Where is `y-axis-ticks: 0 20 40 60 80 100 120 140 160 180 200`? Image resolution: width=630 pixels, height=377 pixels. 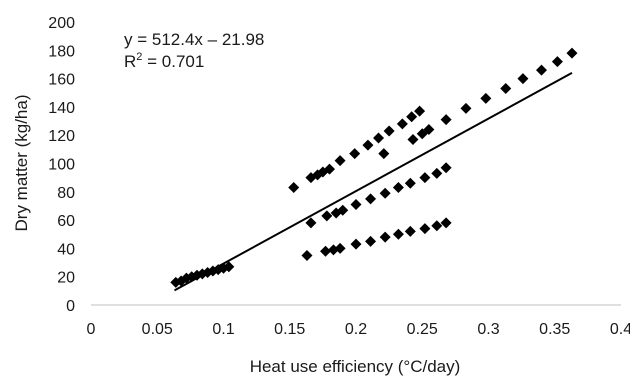
y-axis-ticks: 0 20 40 60 80 100 120 140 160 180 200 is located at coordinates (61, 165).